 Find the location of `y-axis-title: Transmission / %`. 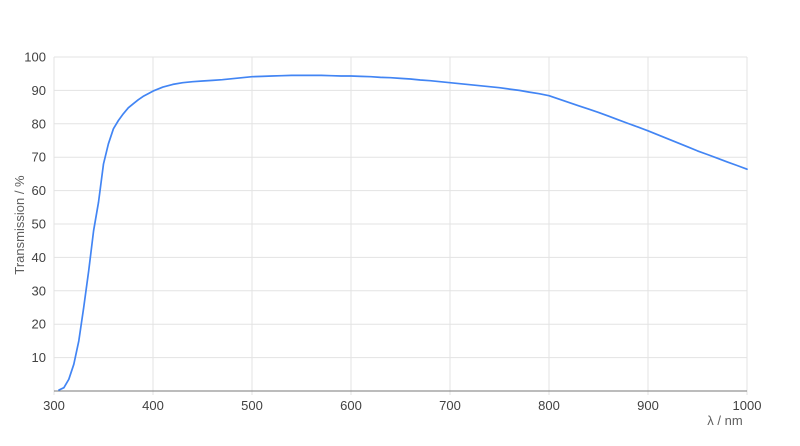

y-axis-title: Transmission / % is located at coordinates (19, 225).